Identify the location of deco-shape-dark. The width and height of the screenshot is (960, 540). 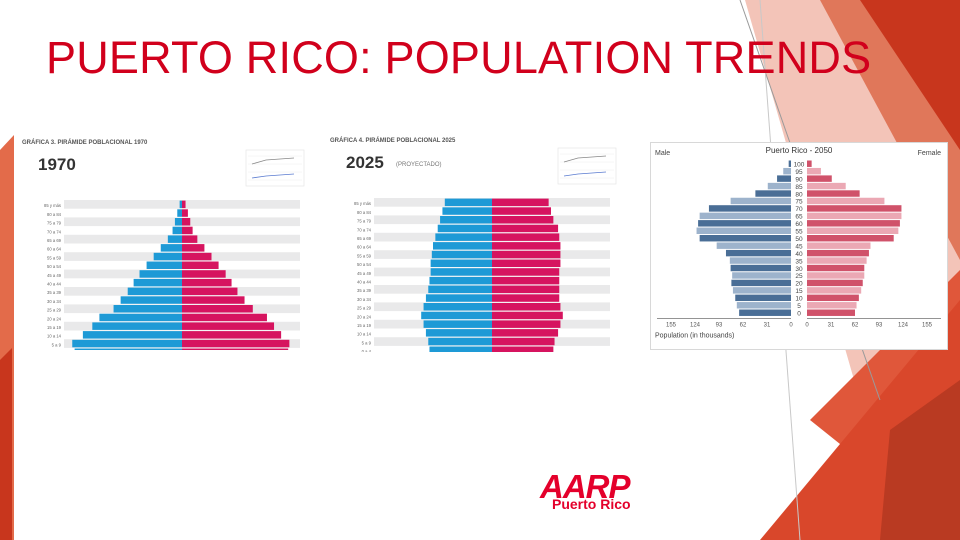
(910, 75).